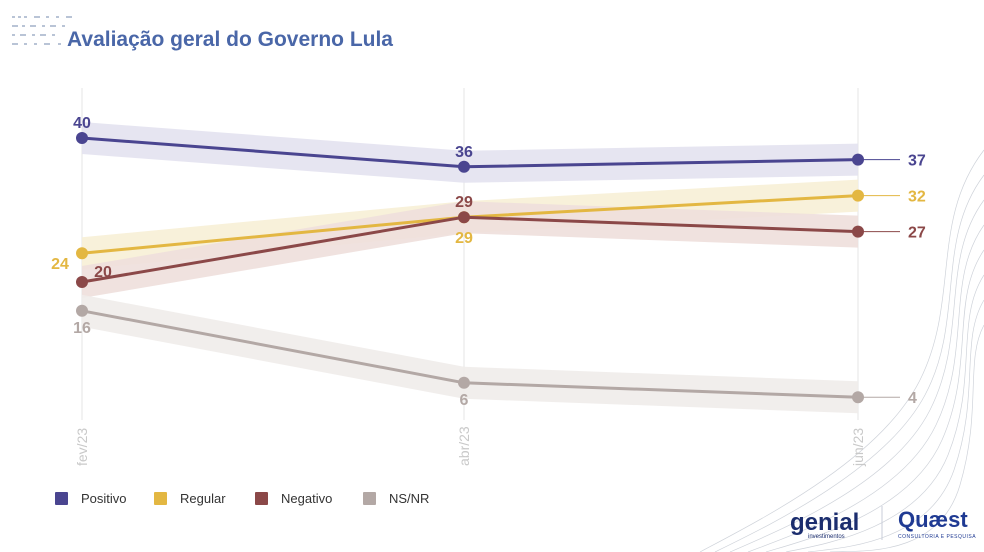  I want to click on decorative-dots, so click(42, 30).